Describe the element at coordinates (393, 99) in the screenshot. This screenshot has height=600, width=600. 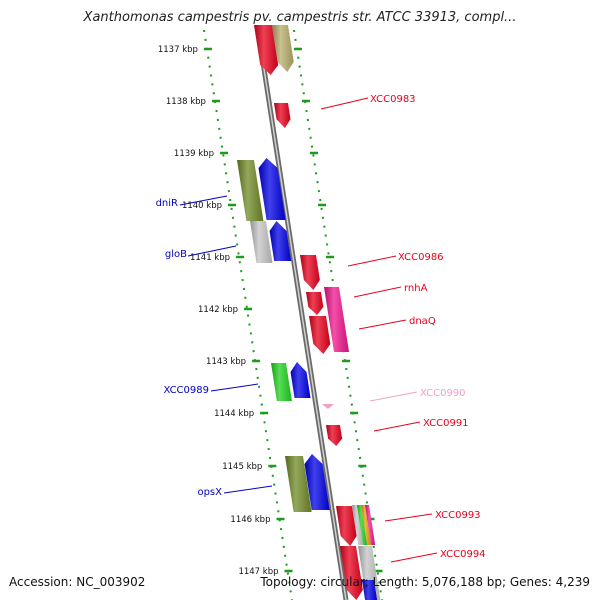
I see `gene-label-xcc0983: XCC0983` at that location.